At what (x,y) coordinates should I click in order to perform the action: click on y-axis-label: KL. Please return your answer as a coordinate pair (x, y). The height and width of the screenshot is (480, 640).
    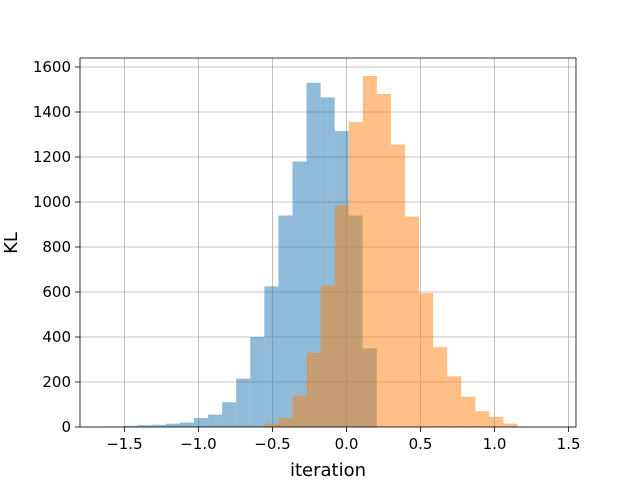
    Looking at the image, I should click on (11, 243).